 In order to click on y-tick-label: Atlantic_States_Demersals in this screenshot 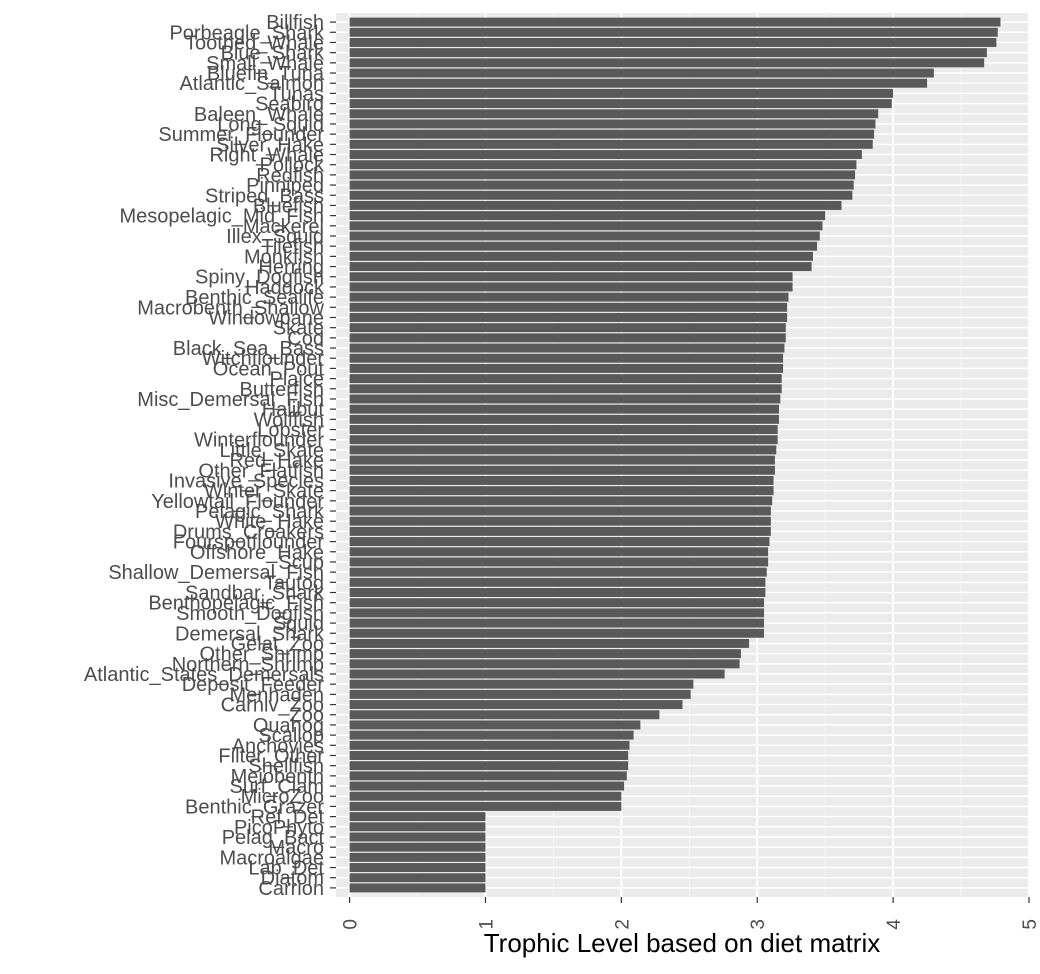, I will do `click(204, 675)`.